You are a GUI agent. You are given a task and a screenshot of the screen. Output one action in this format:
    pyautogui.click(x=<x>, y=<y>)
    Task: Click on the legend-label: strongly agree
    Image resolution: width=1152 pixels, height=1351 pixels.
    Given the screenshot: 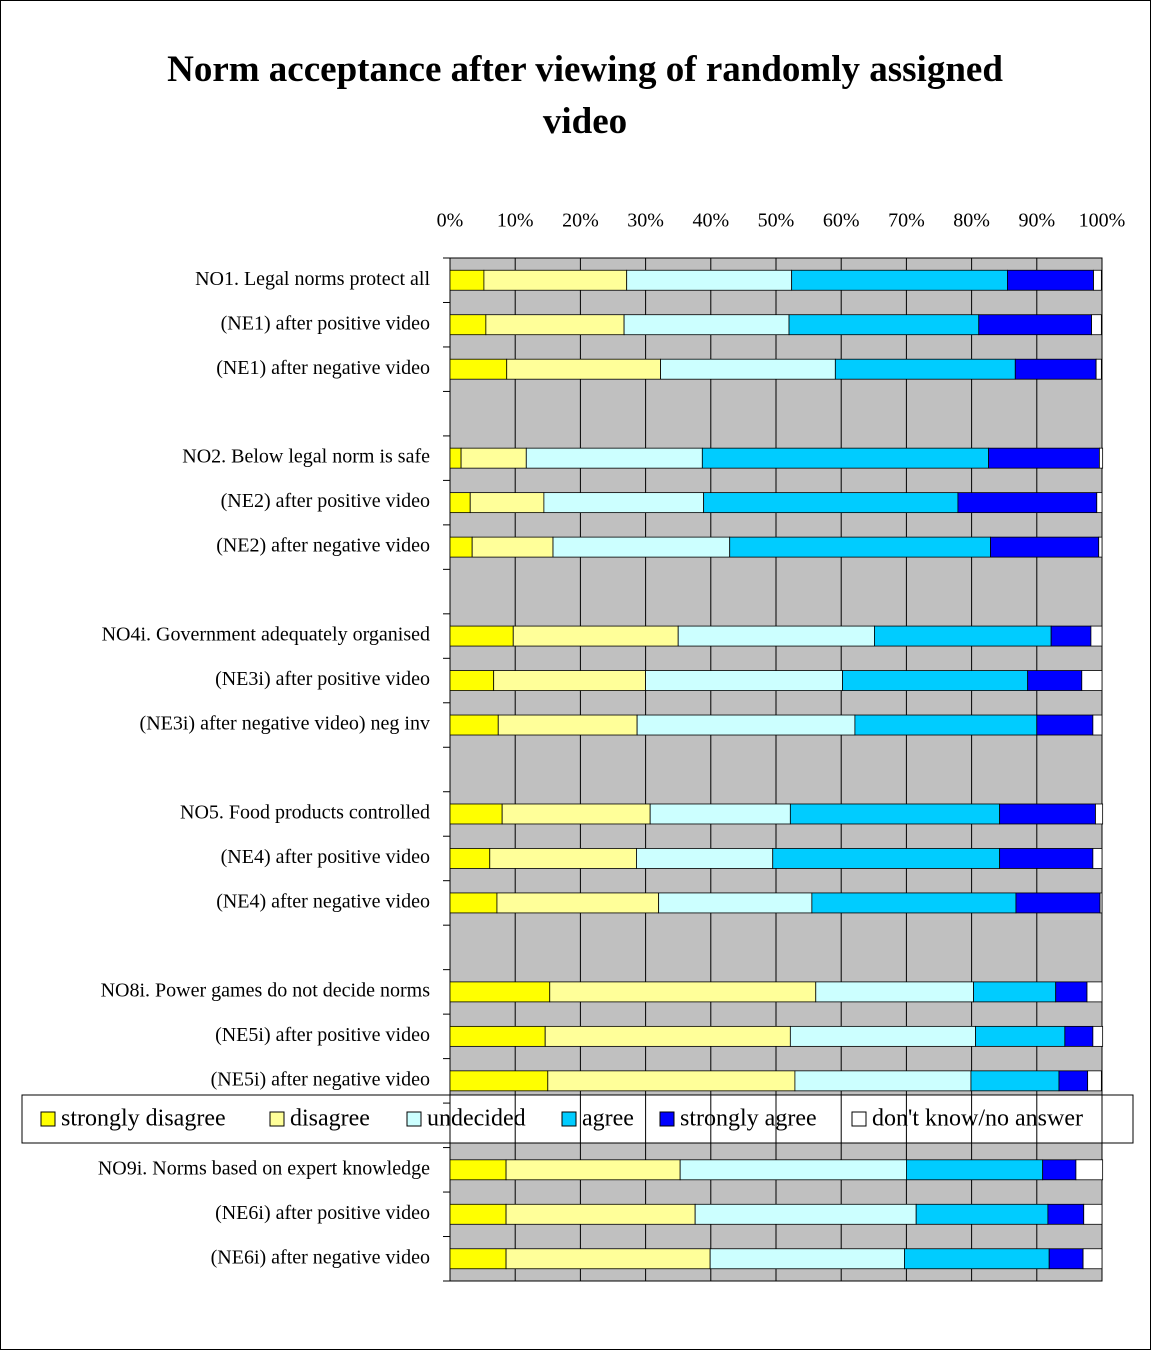 What is the action you would take?
    pyautogui.click(x=748, y=1119)
    